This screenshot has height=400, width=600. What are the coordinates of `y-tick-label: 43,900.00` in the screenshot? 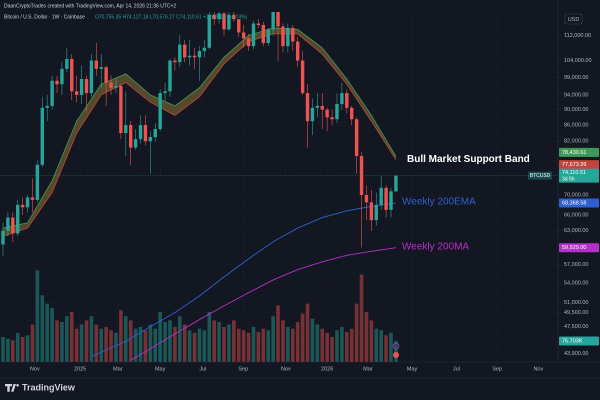 It's located at (576, 354).